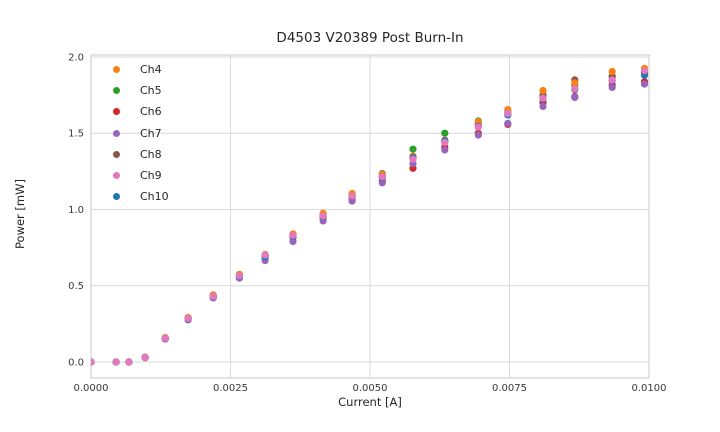 The image size is (720, 432). I want to click on y-tick-label: 1.0, so click(76, 210).